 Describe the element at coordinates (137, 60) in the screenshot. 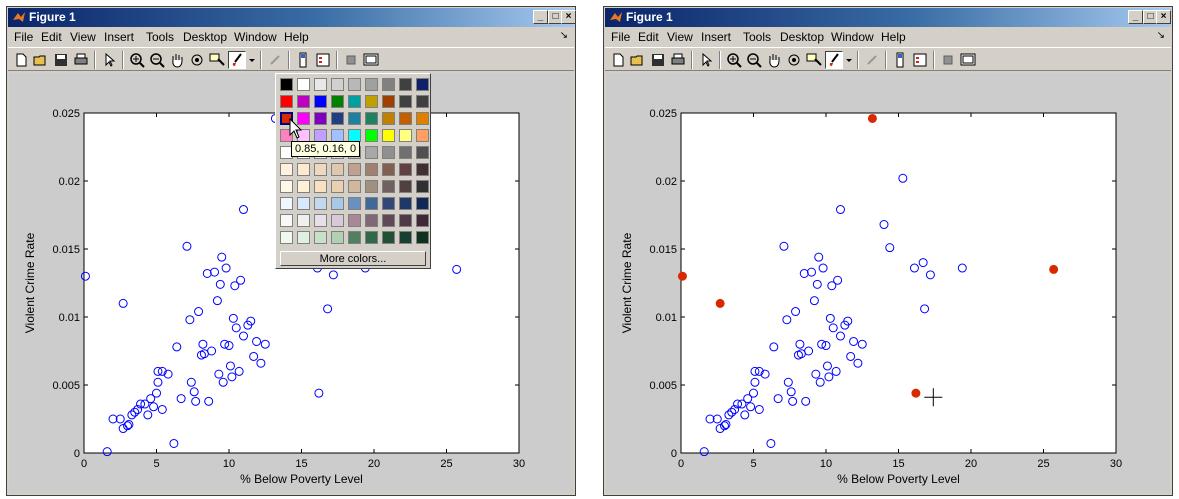

I see `zoom-in-icon` at that location.